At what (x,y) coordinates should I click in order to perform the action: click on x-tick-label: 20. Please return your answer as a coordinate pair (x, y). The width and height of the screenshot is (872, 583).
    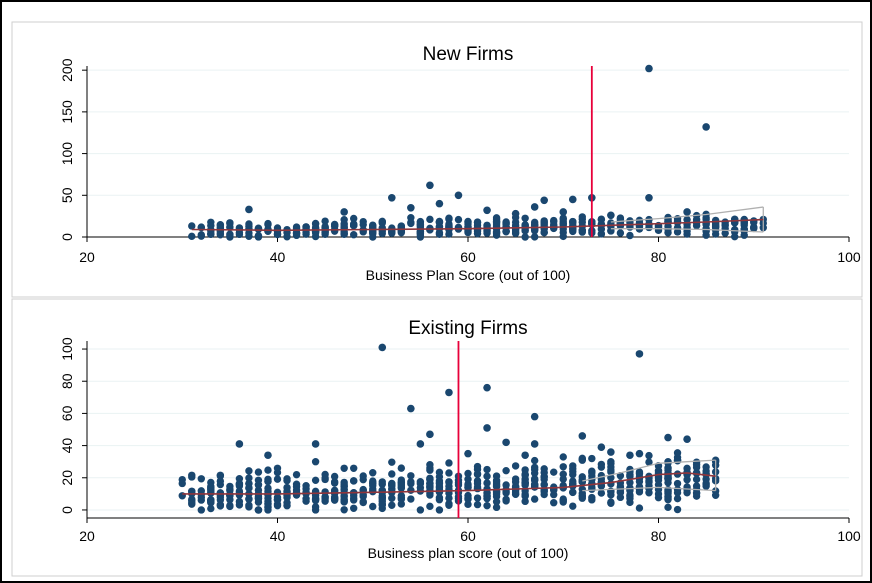
    Looking at the image, I should click on (87, 257).